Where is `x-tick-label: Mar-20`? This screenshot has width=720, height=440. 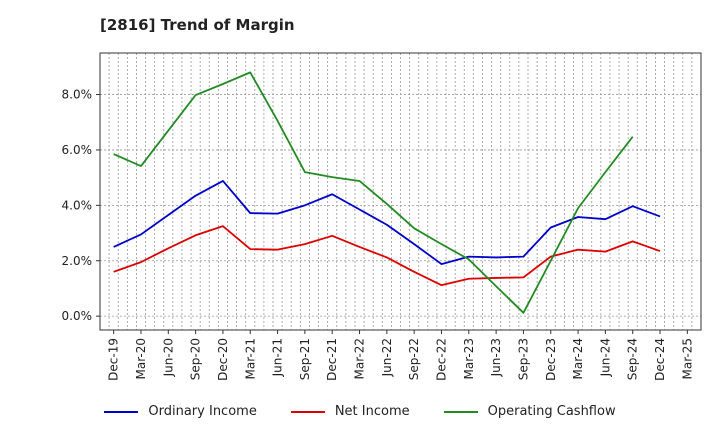 x-tick-label: Mar-20 is located at coordinates (141, 358).